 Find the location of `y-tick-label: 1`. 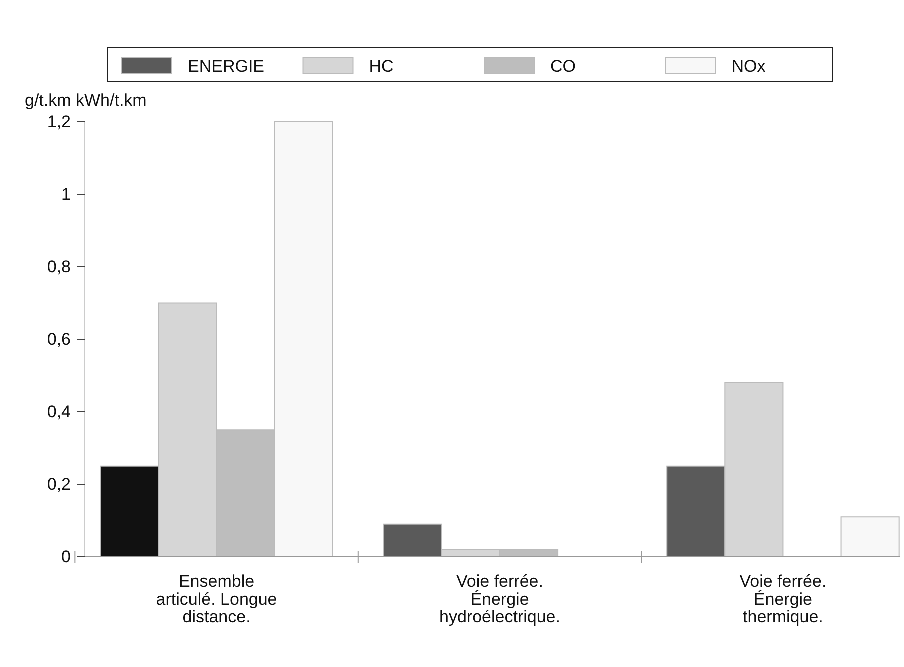

y-tick-label: 1 is located at coordinates (66, 194).